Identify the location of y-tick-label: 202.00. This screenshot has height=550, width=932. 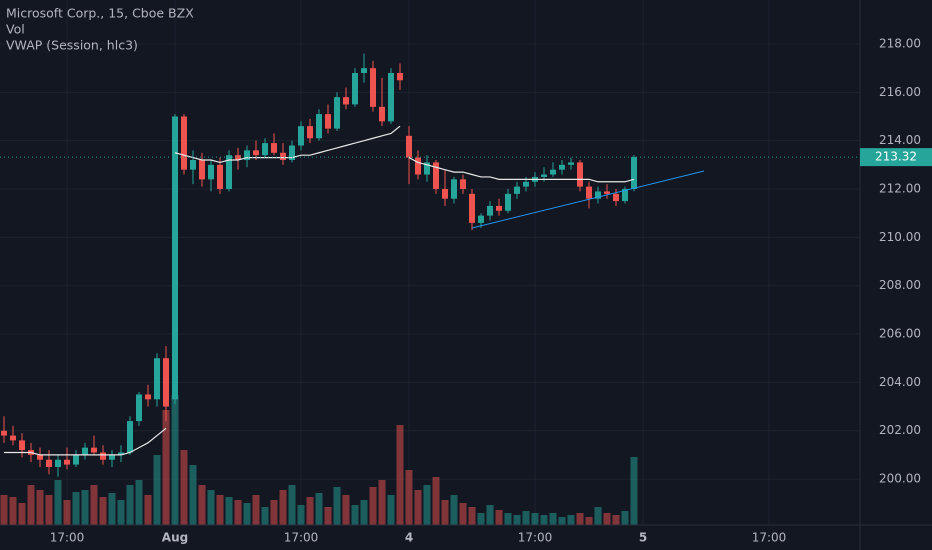
(900, 430).